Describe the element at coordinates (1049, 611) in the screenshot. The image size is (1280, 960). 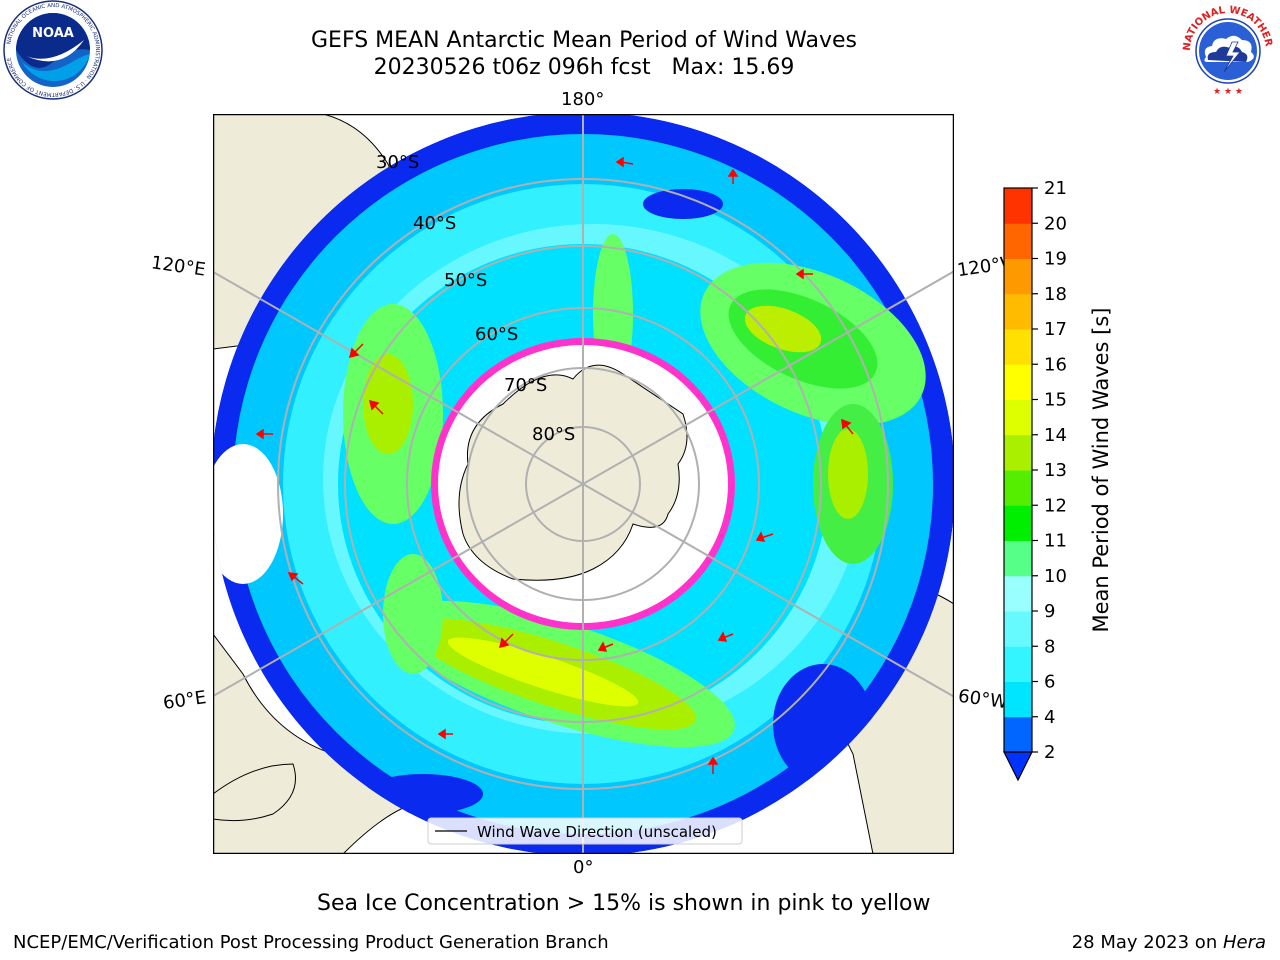
I see `colorbar-tick-label: 9` at that location.